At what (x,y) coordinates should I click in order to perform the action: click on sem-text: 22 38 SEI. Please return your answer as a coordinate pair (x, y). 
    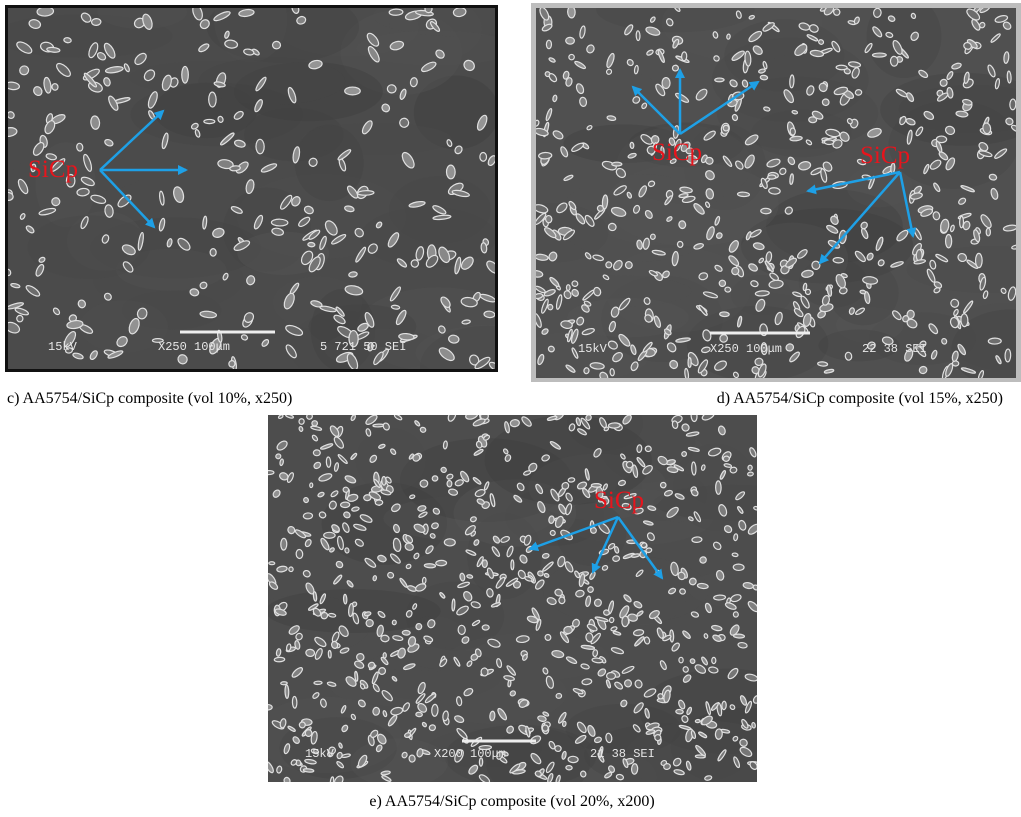
    Looking at the image, I should click on (894, 349).